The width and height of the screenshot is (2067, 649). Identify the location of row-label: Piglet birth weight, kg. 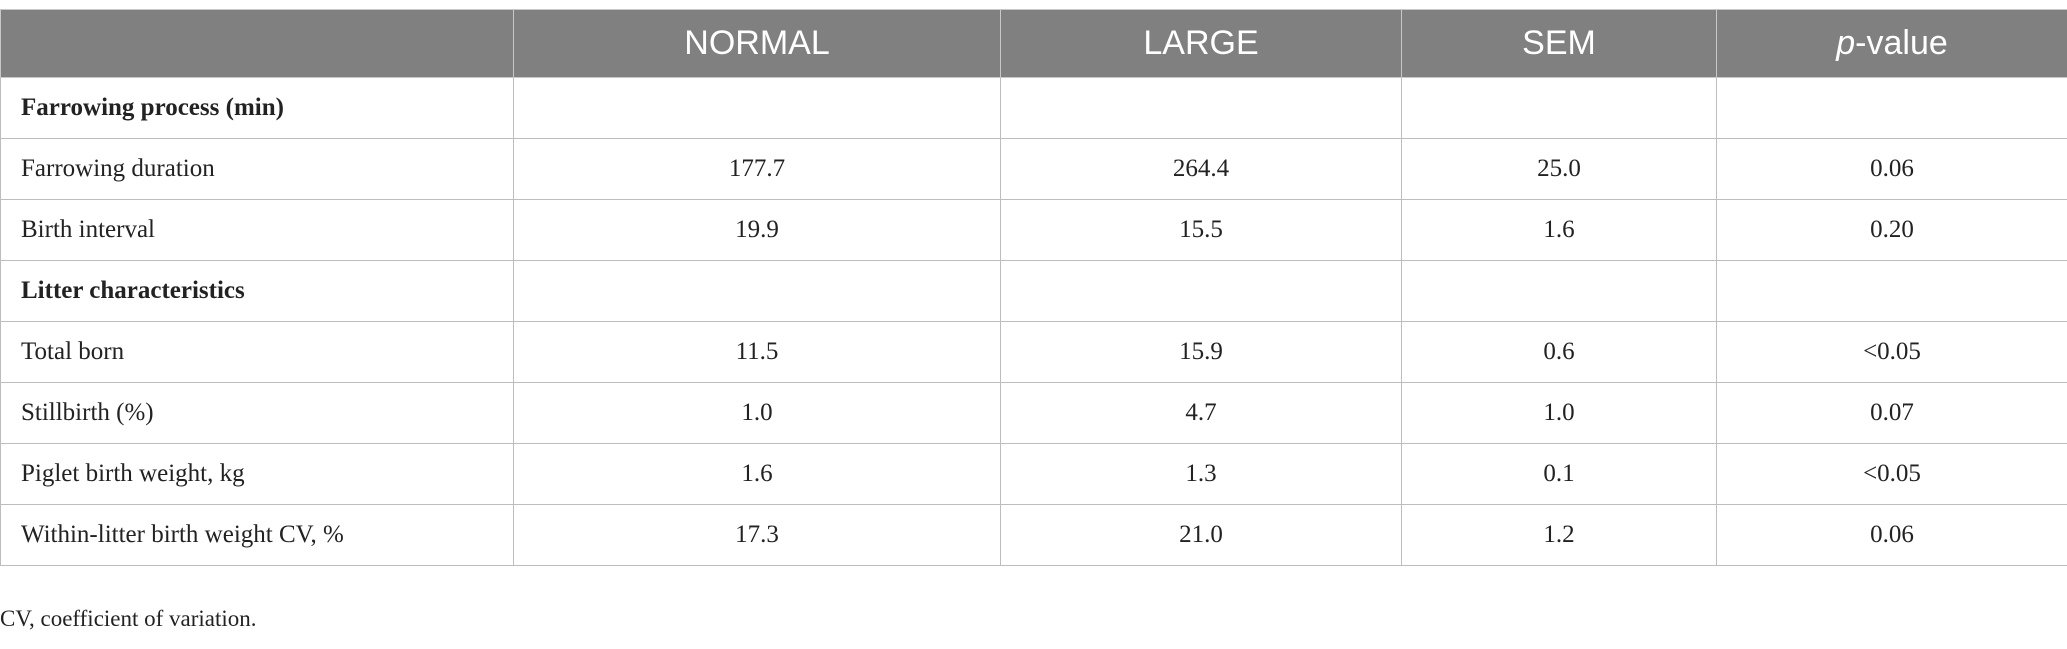
(257, 474).